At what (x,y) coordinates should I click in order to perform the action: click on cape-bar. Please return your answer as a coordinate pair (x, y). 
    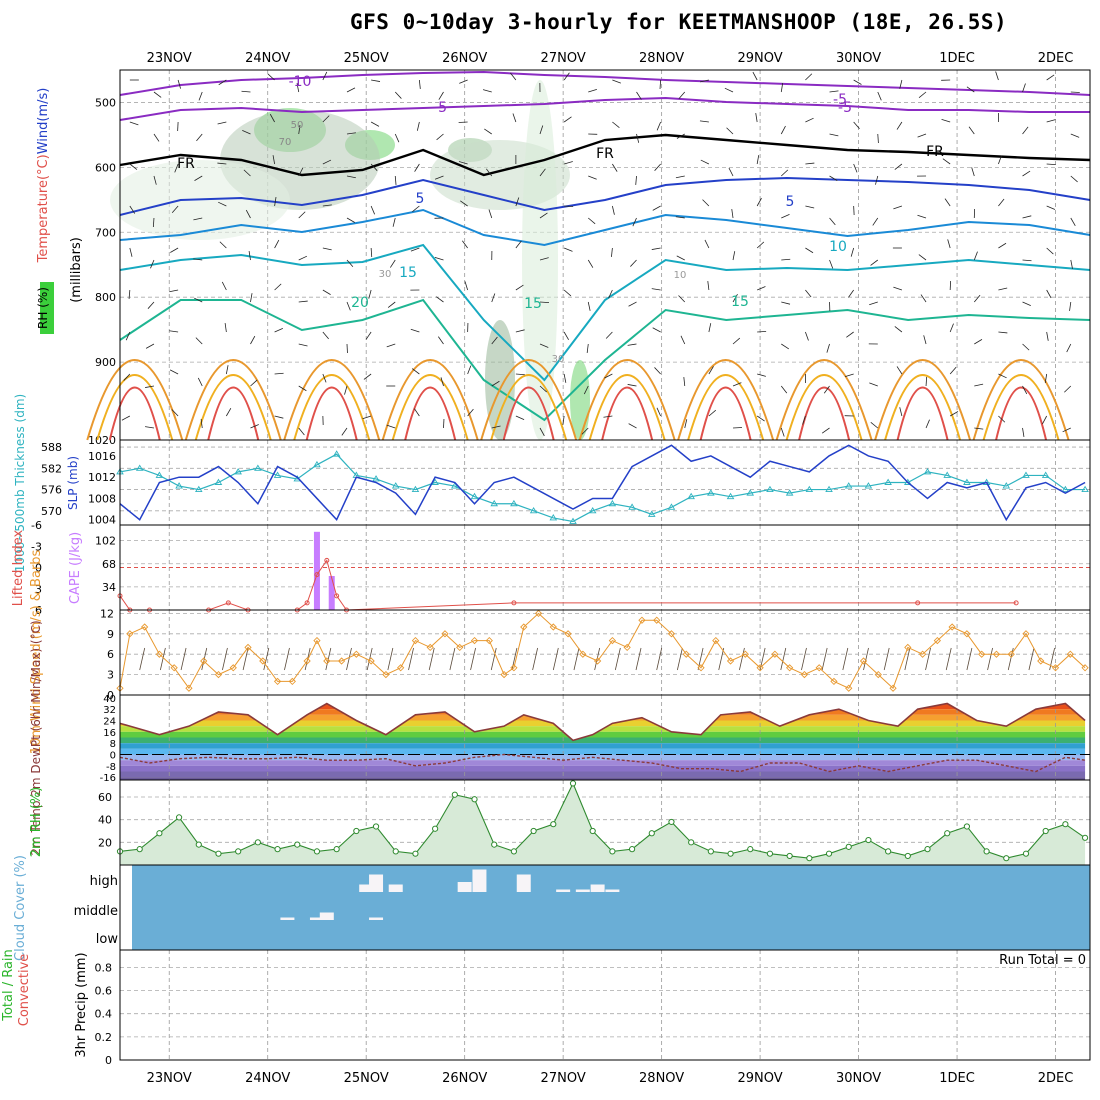
    Looking at the image, I should click on (331, 593).